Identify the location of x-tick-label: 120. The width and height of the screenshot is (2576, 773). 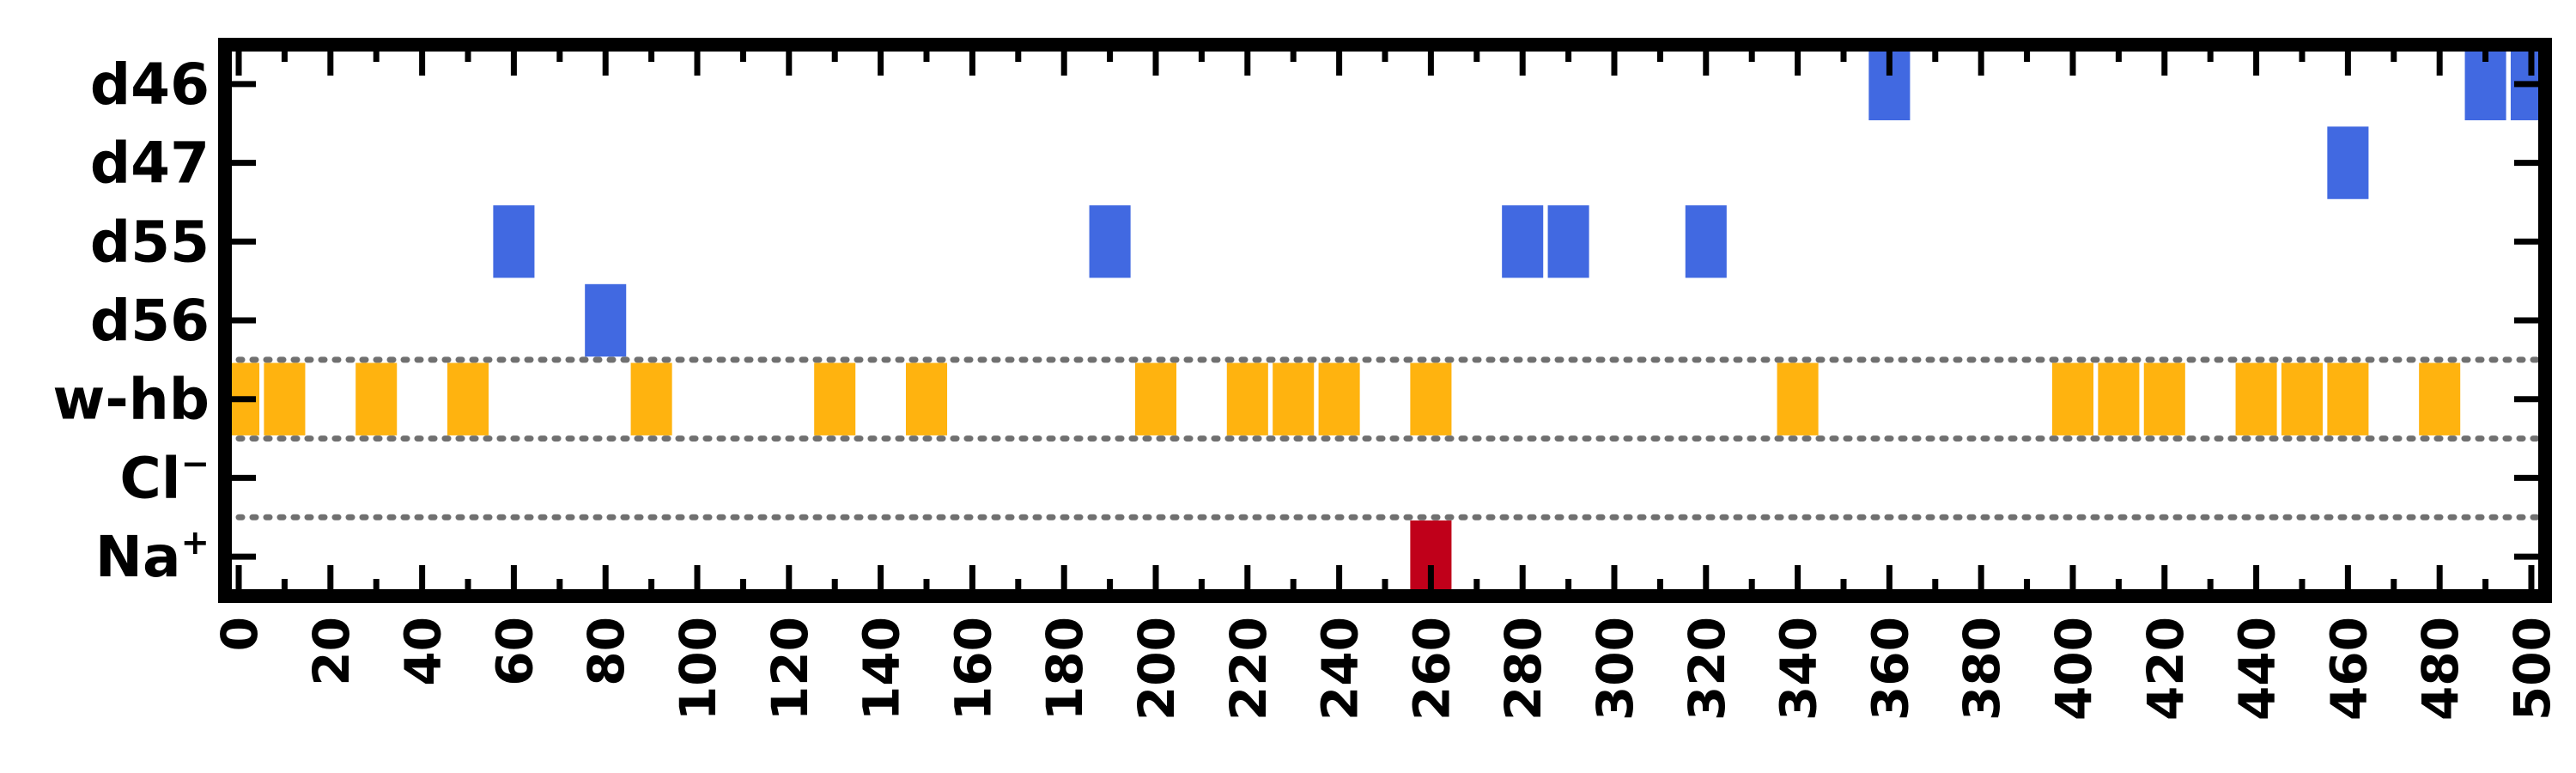
(790, 669).